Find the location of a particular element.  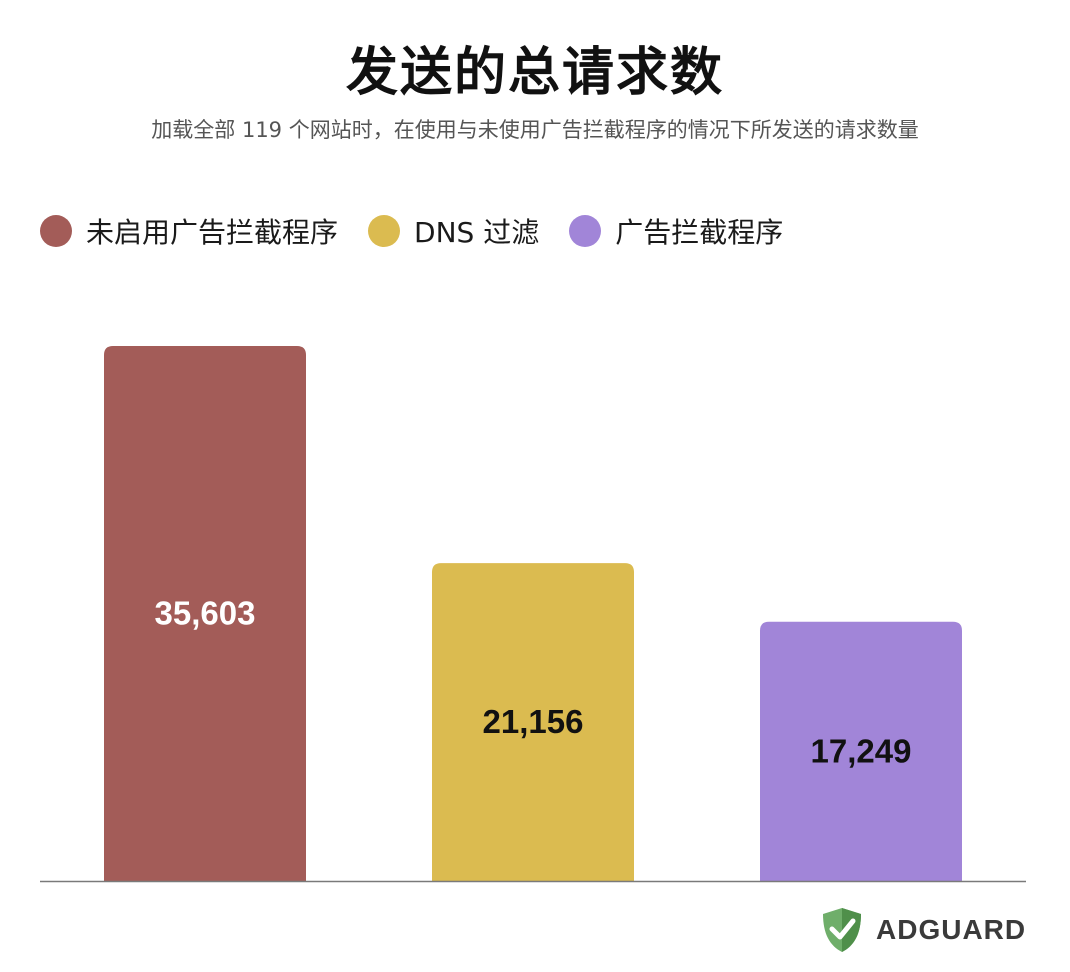

bar-value-label-no-adblock: 35,603 is located at coordinates (205, 613).